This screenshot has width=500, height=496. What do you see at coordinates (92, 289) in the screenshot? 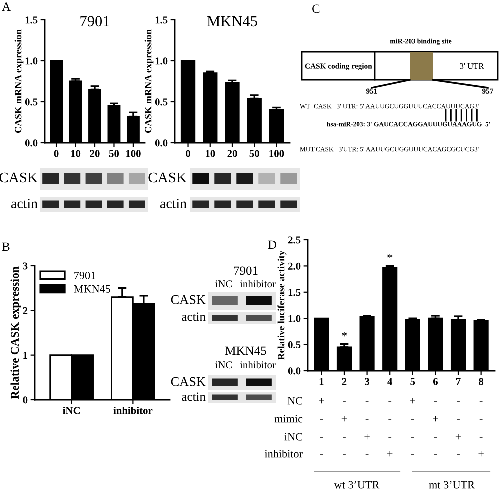
I see `legend-label: MKN45` at bounding box center [92, 289].